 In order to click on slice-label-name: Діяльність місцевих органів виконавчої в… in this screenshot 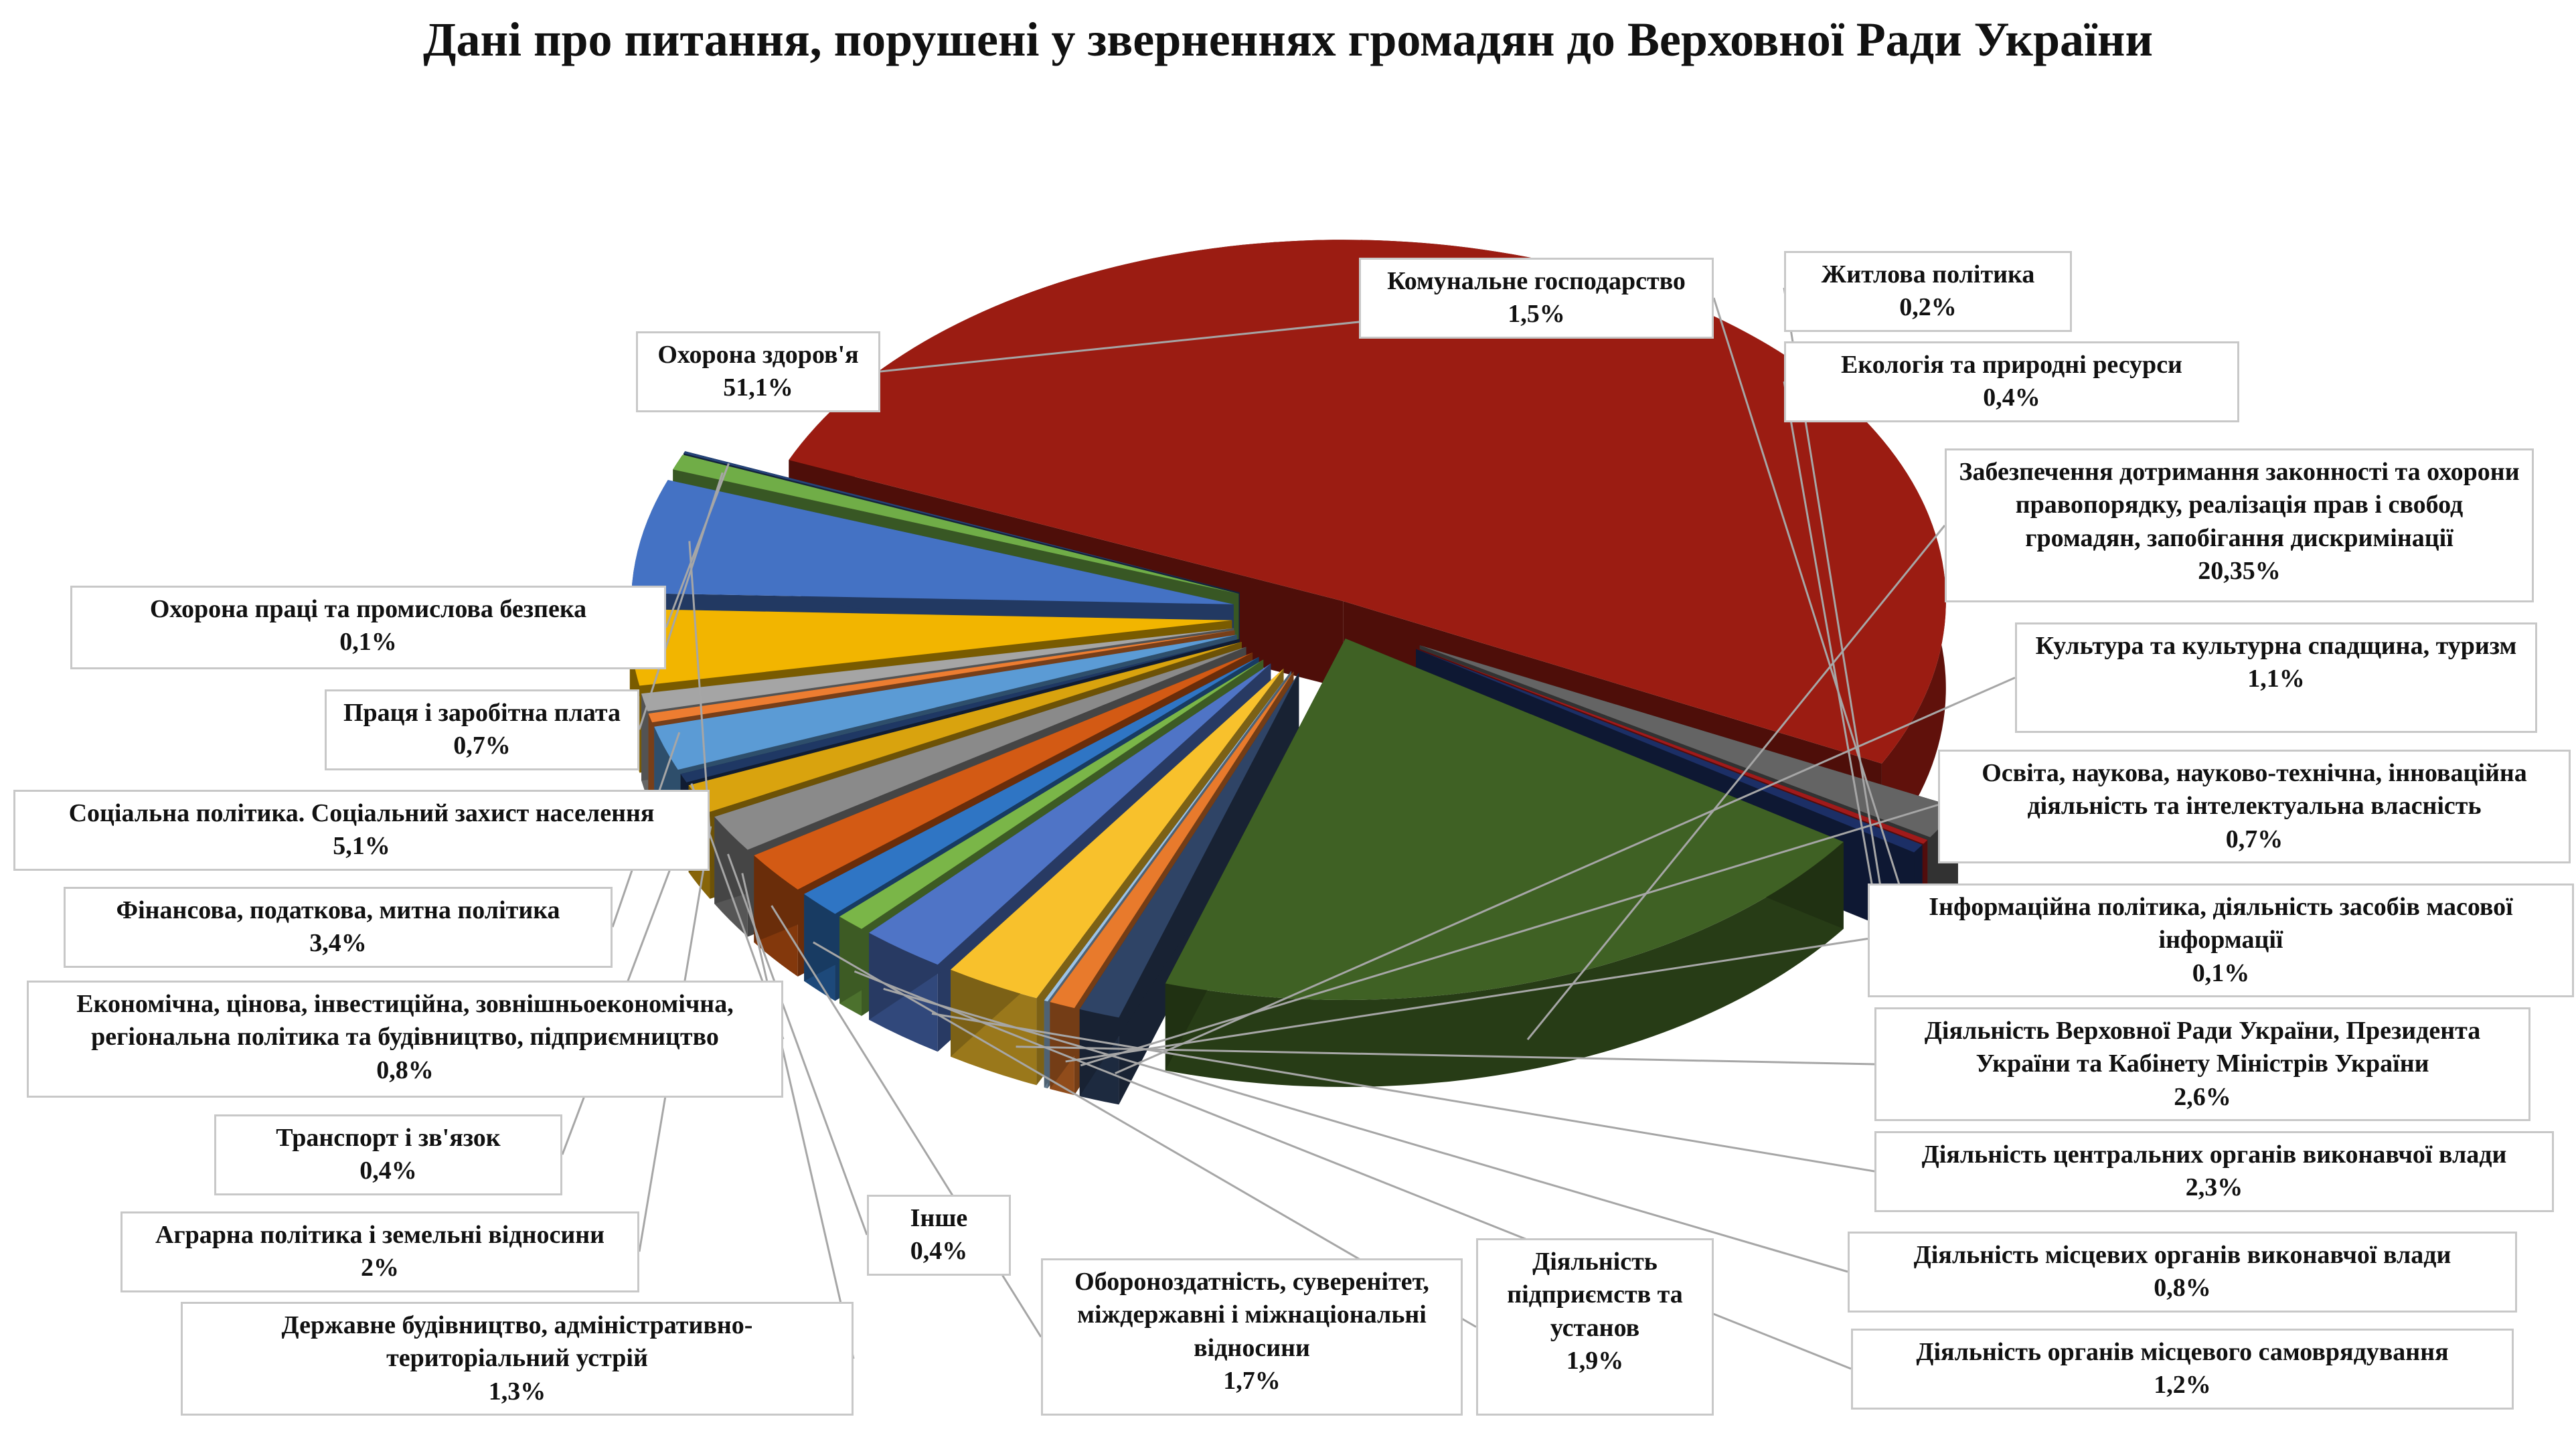, I will do `click(2182, 1255)`.